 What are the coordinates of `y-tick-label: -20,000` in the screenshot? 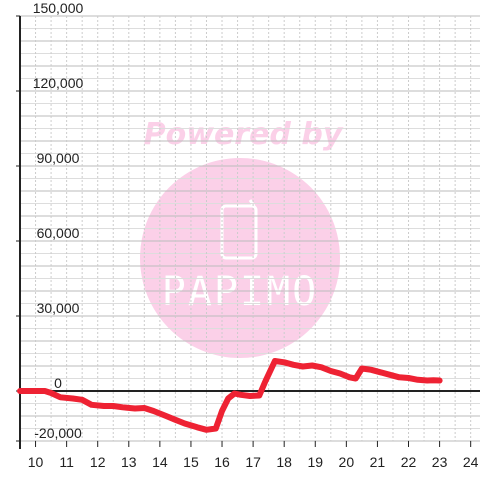 It's located at (58, 433).